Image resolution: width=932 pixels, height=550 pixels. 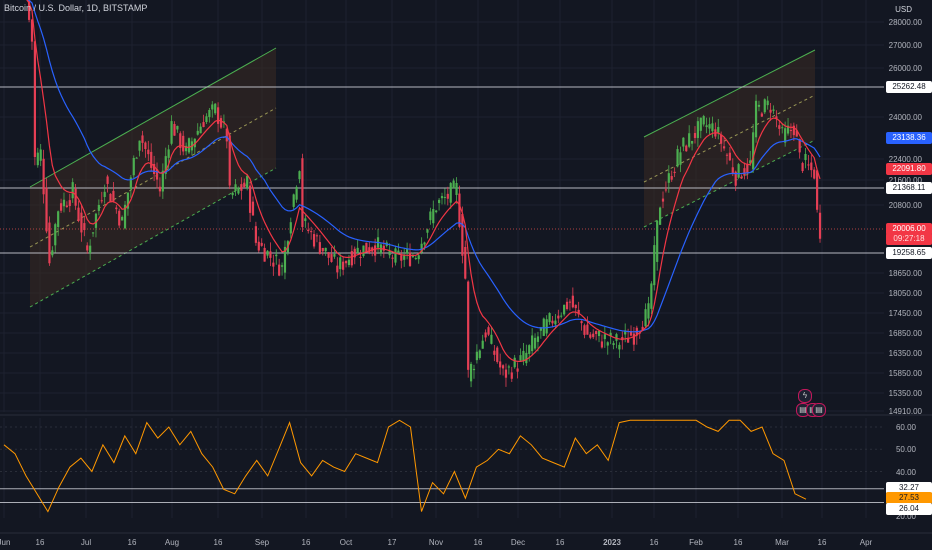 What do you see at coordinates (153, 237) in the screenshot?
I see `channel-2022-lower` at bounding box center [153, 237].